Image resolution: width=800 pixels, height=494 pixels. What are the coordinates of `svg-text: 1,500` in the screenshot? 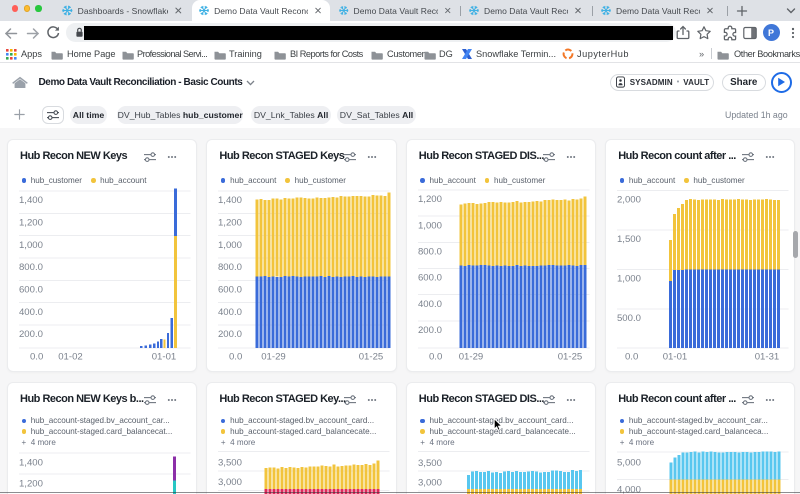 It's located at (629, 239).